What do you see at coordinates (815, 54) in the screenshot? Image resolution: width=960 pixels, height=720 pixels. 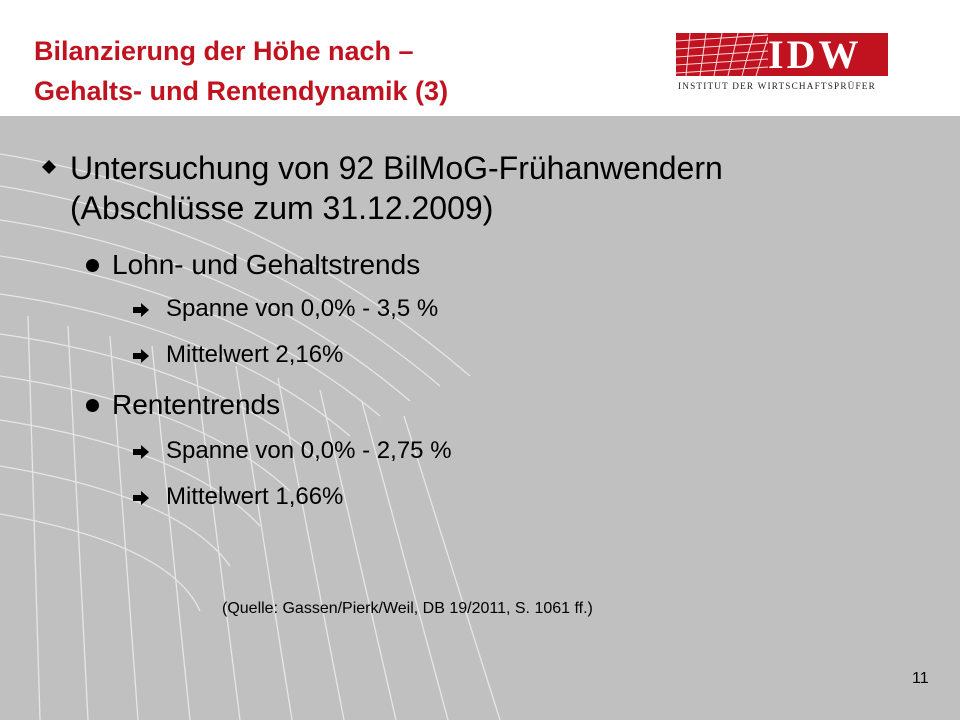 I see `logo-text: IDW` at bounding box center [815, 54].